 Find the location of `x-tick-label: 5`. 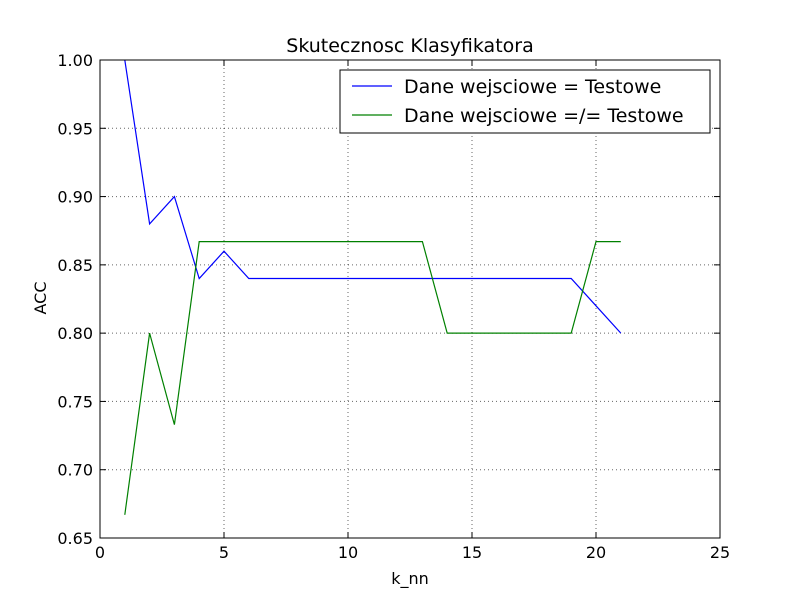

x-tick-label: 5 is located at coordinates (224, 552).